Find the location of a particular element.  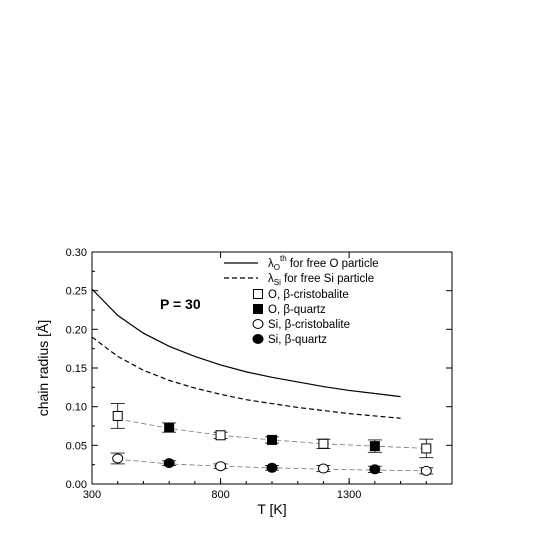

pressure-annotation: P = 30 is located at coordinates (180, 304).